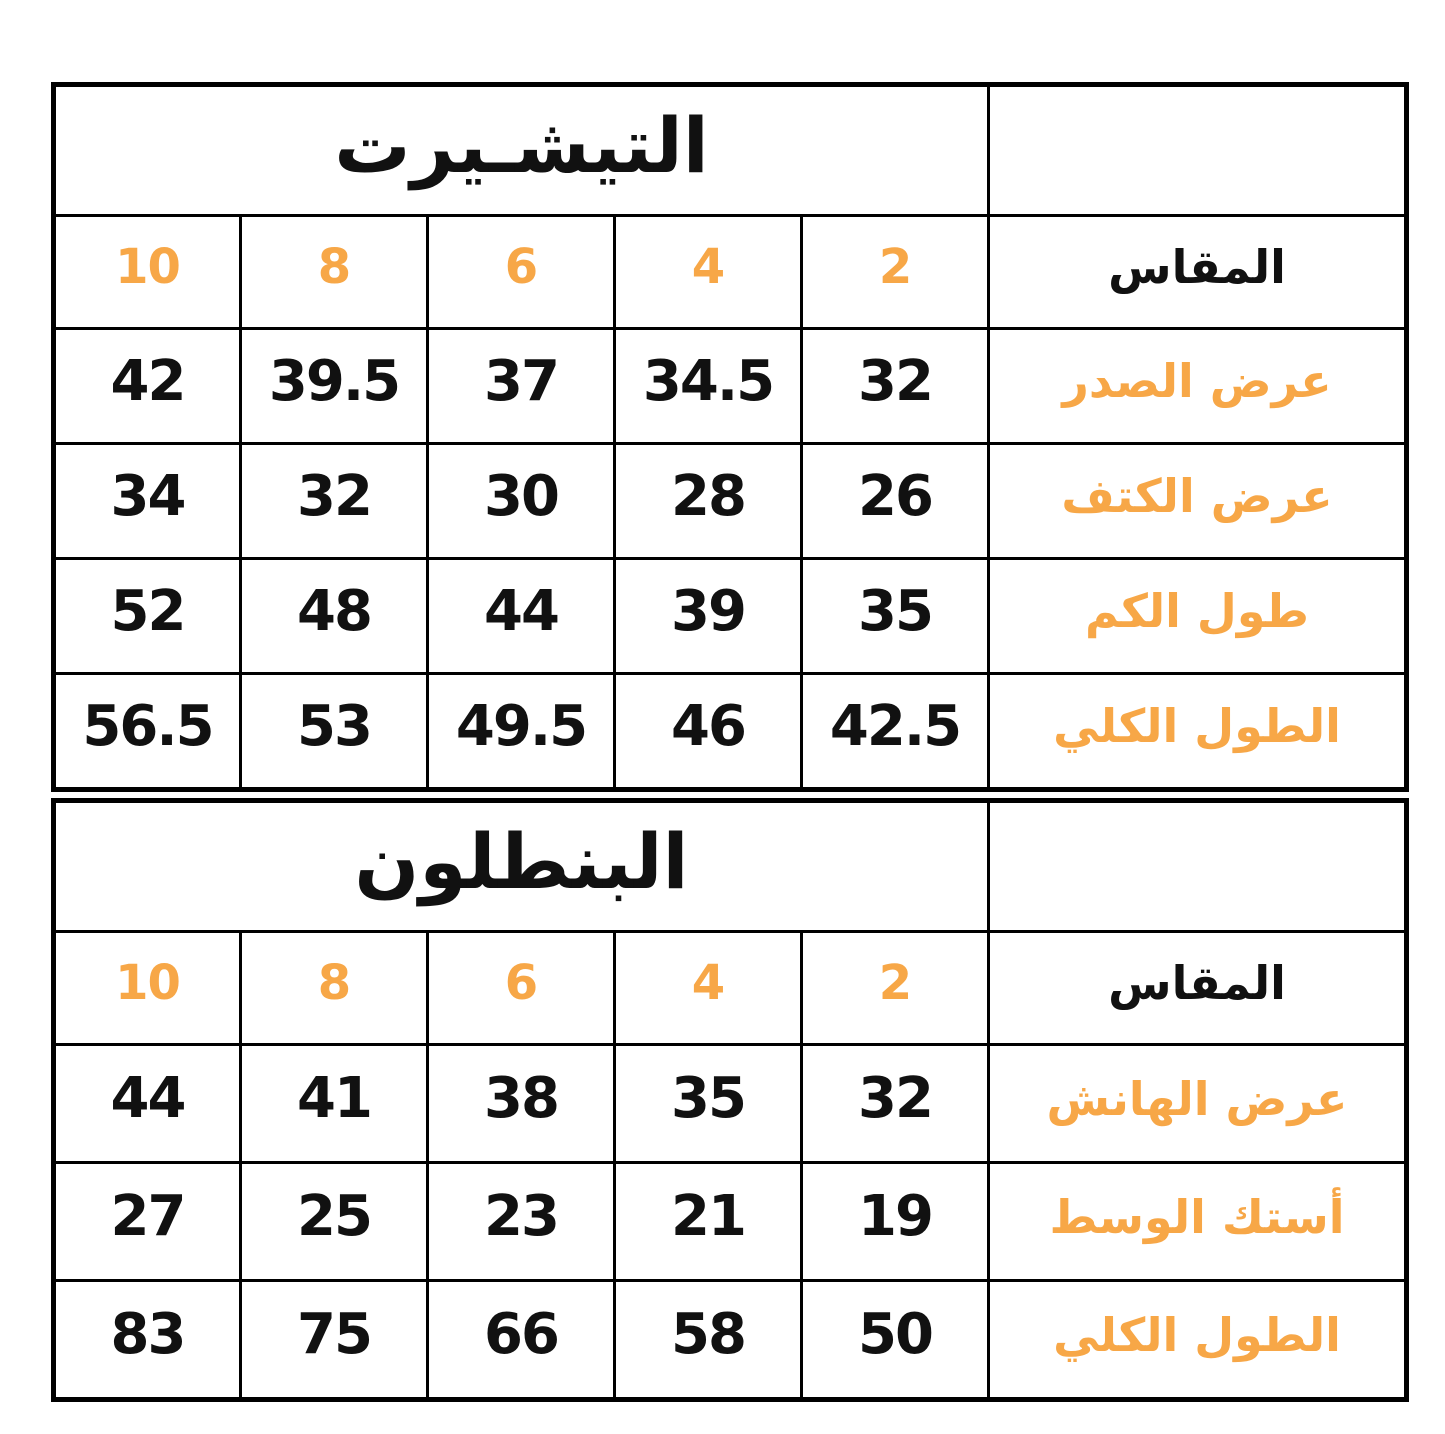 This screenshot has width=1445, height=1434. What do you see at coordinates (895, 731) in the screenshot?
I see `tshirt-value-cell: 42.5` at bounding box center [895, 731].